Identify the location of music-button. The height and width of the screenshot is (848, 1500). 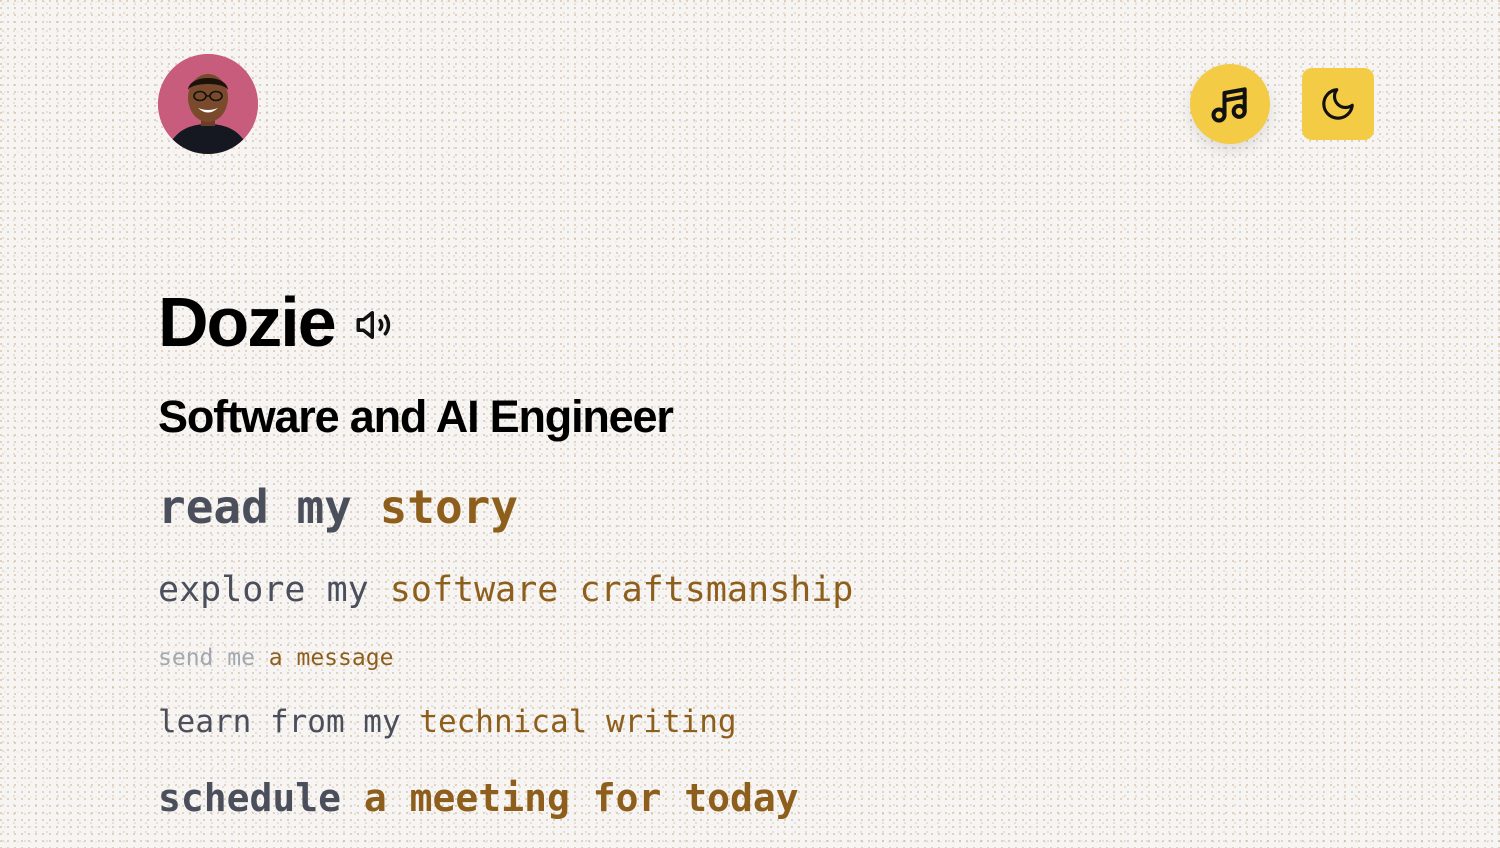
(1230, 104).